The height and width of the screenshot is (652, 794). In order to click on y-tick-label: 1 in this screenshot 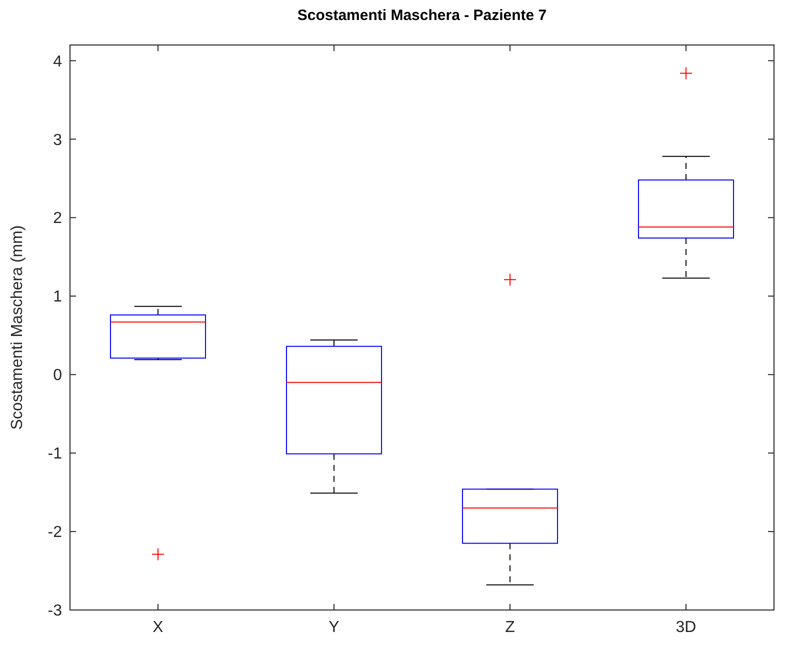, I will do `click(57, 297)`.